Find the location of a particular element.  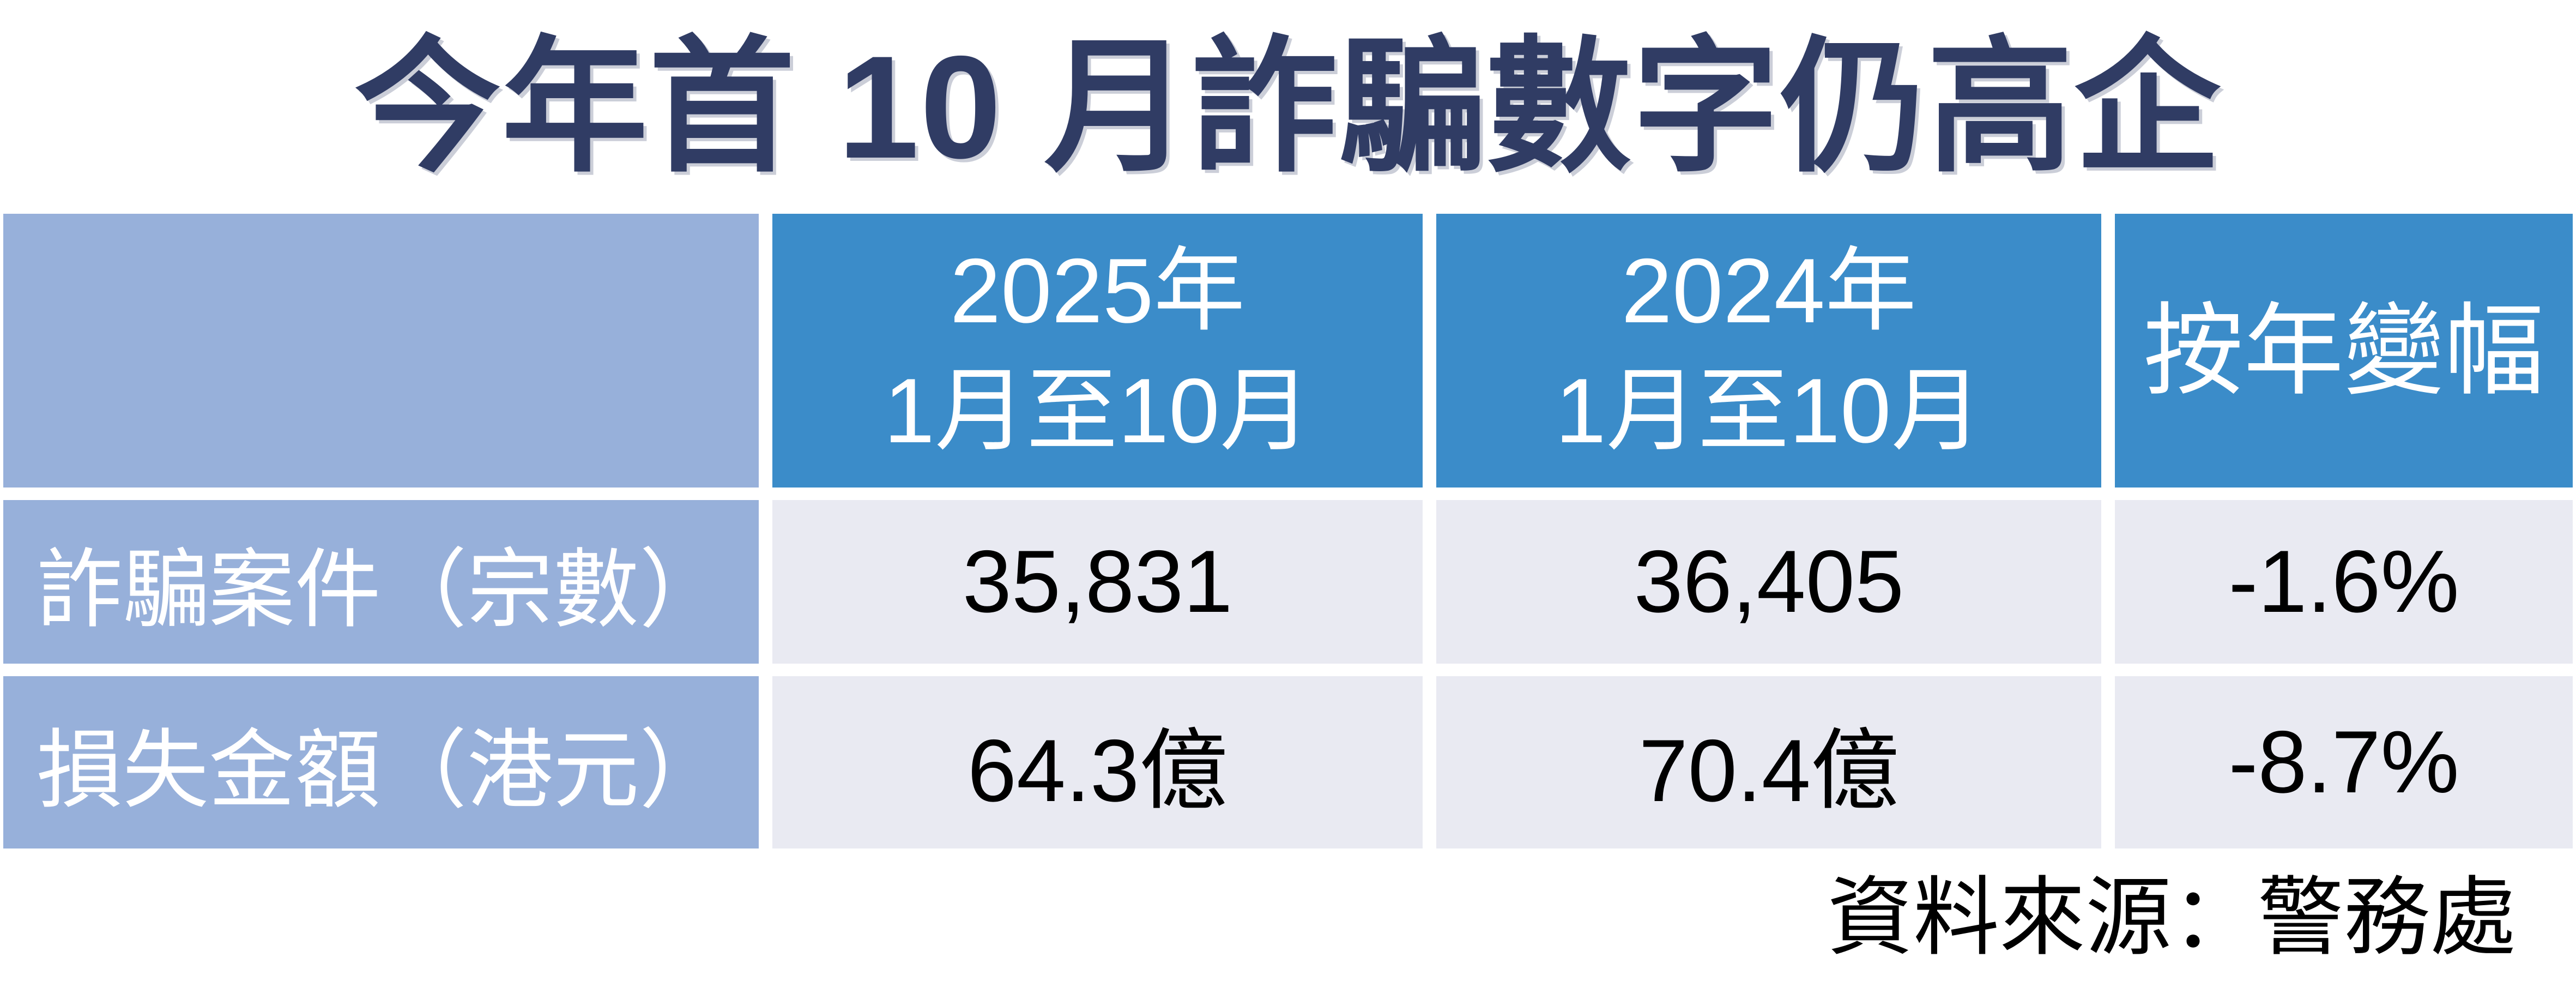

value-fraud-cases-2025: 35,831 is located at coordinates (1097, 582).